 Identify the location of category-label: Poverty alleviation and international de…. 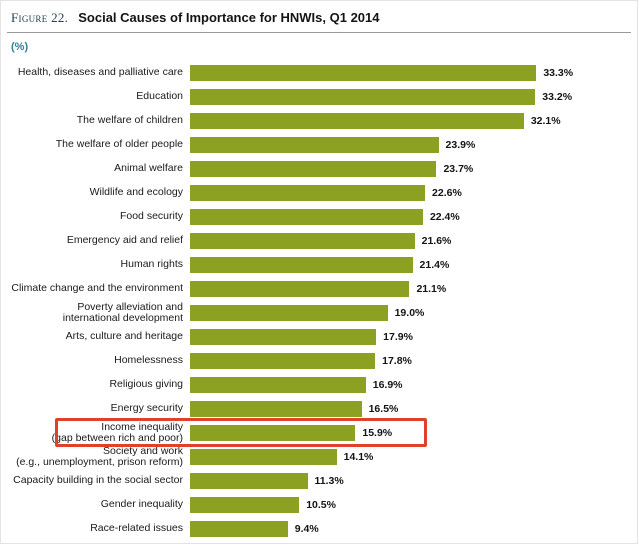
(122, 312).